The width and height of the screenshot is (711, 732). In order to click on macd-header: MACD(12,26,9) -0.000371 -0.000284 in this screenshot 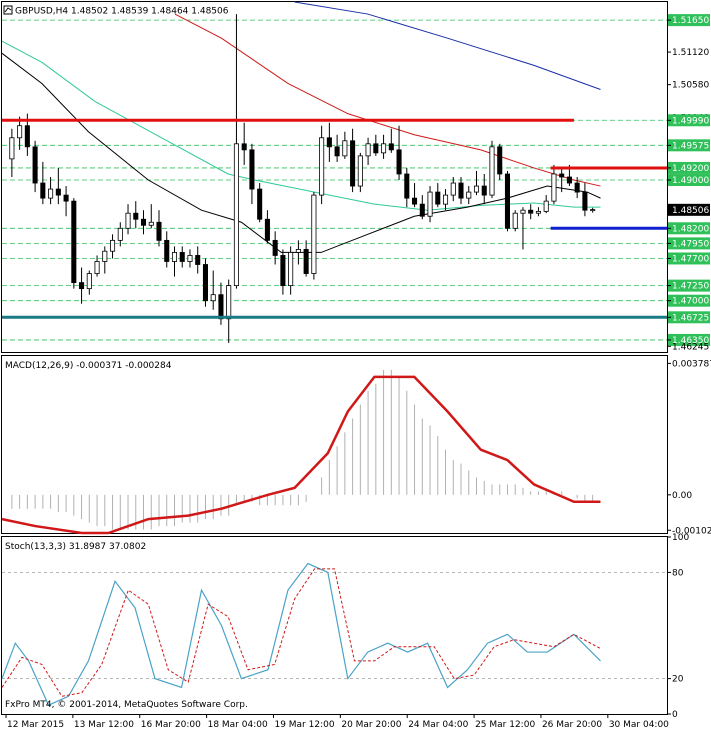, I will do `click(88, 366)`.